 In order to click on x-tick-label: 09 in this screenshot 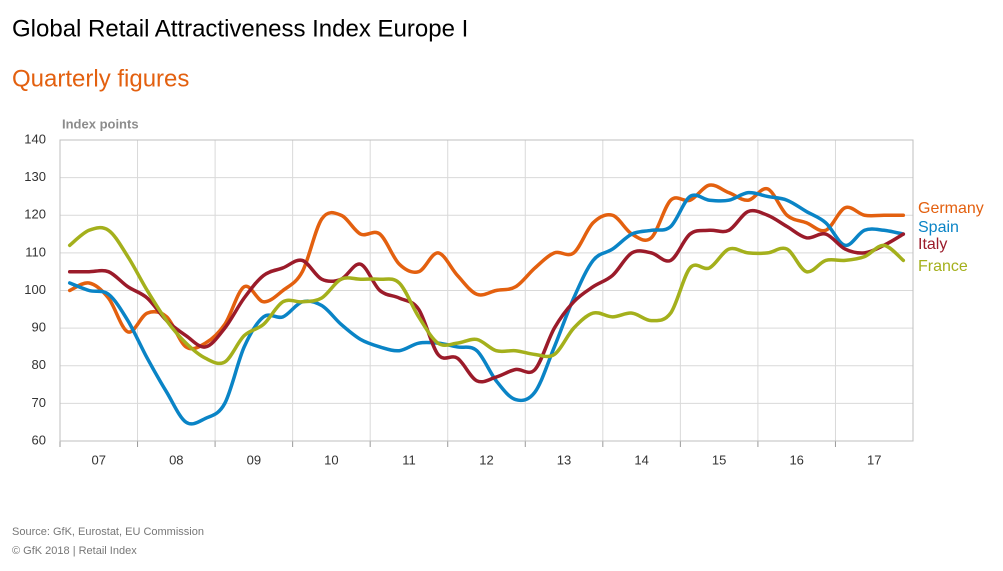, I will do `click(254, 459)`.